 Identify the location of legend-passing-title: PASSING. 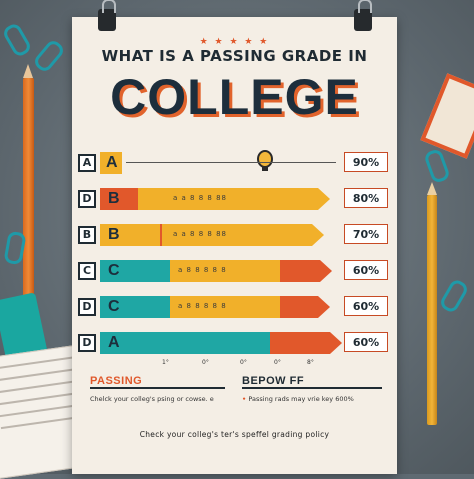
(116, 381).